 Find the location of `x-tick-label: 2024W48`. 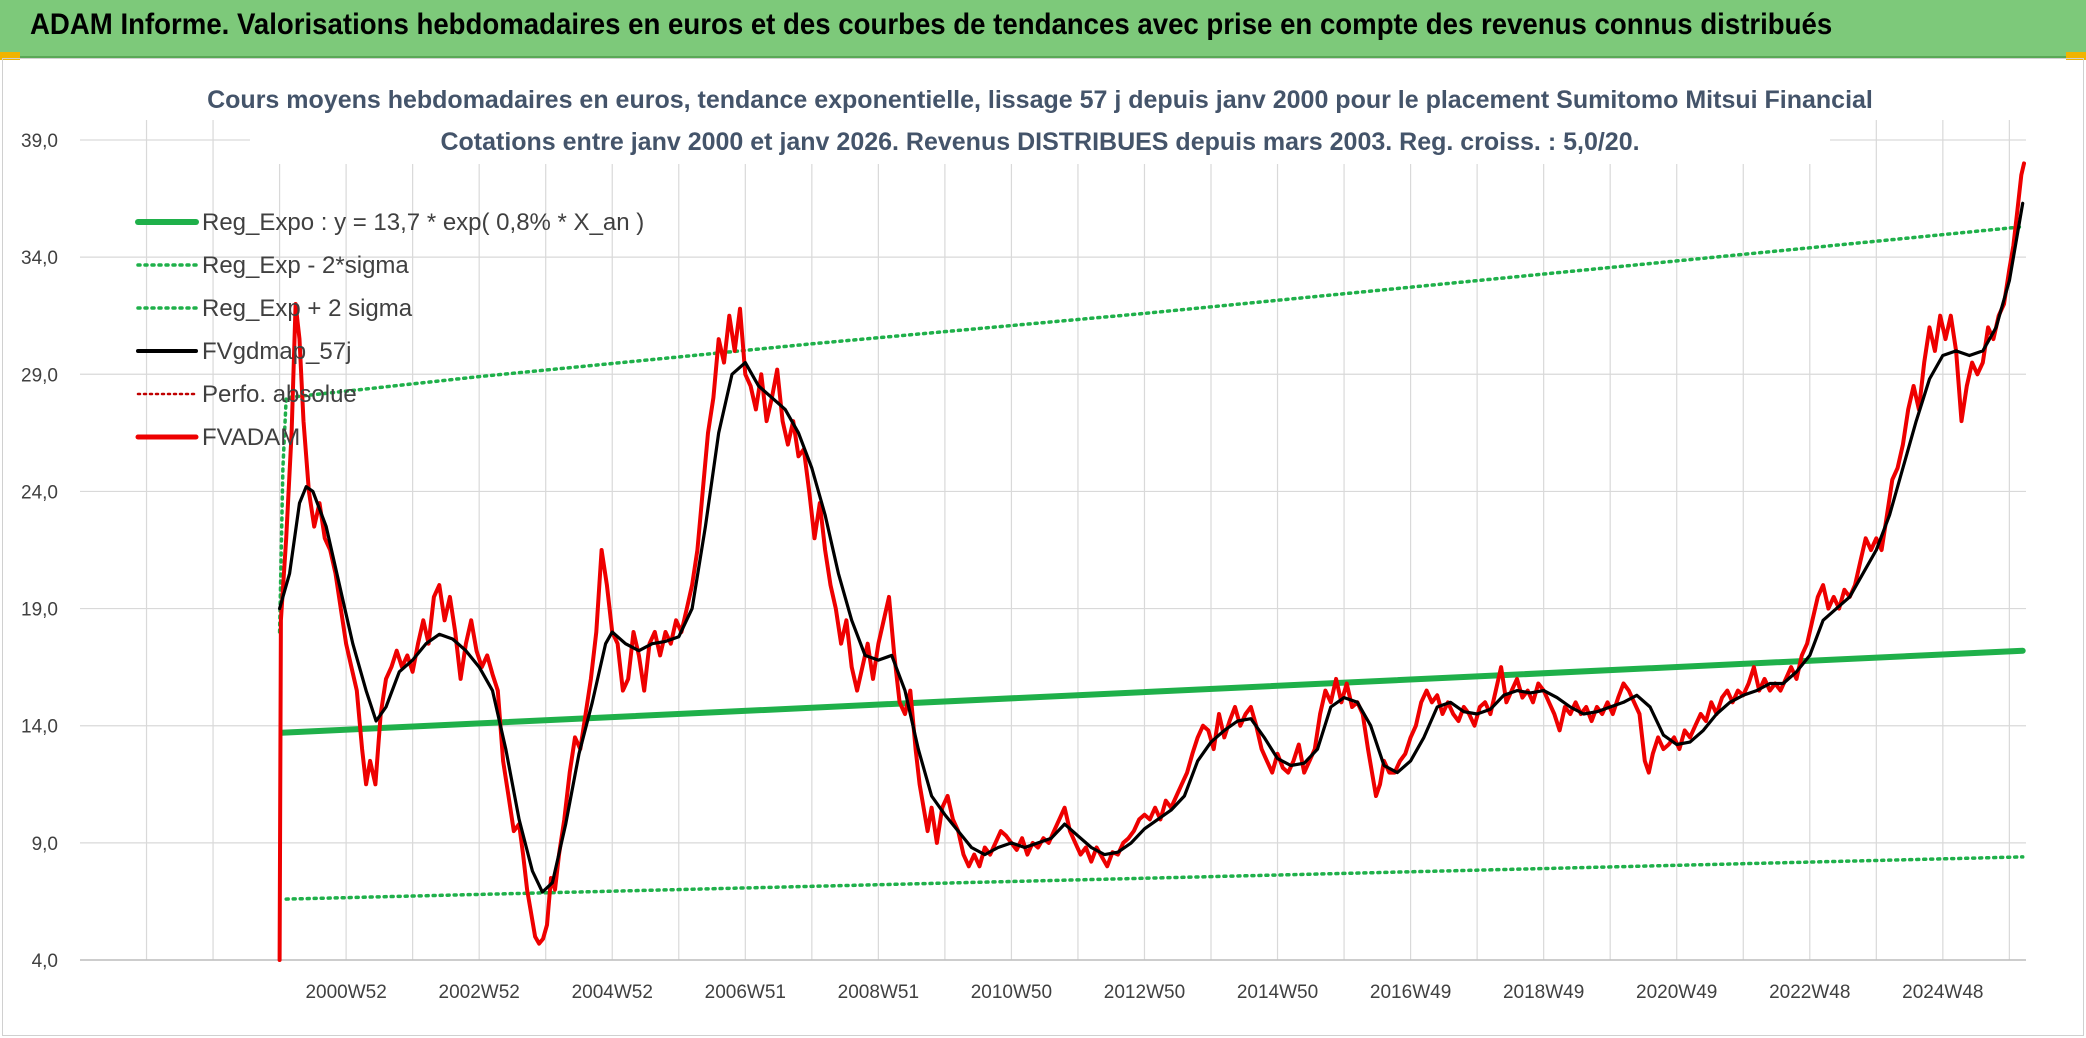

x-tick-label: 2024W48 is located at coordinates (1942, 992).